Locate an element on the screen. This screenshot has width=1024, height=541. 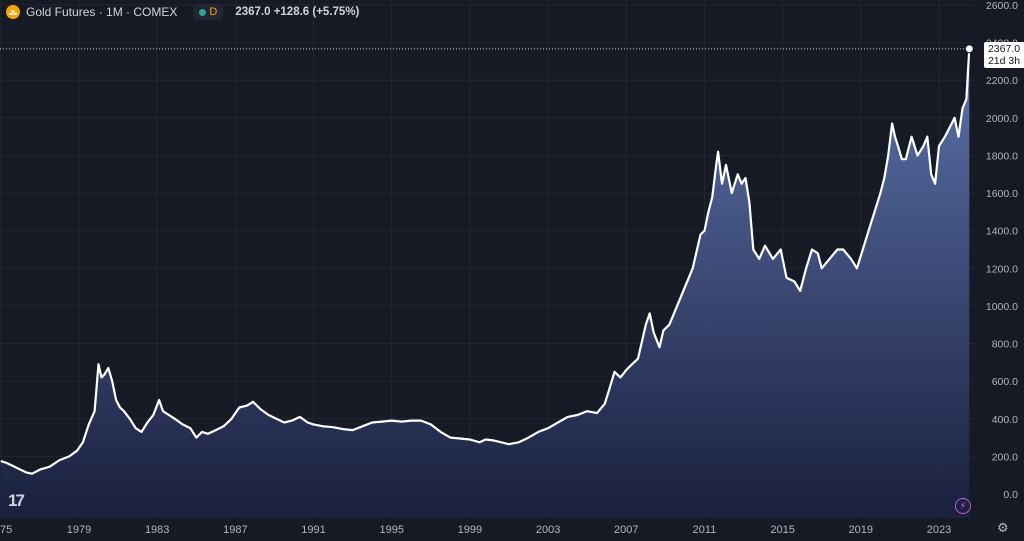
y-tick-label: 1000.0 is located at coordinates (1002, 307).